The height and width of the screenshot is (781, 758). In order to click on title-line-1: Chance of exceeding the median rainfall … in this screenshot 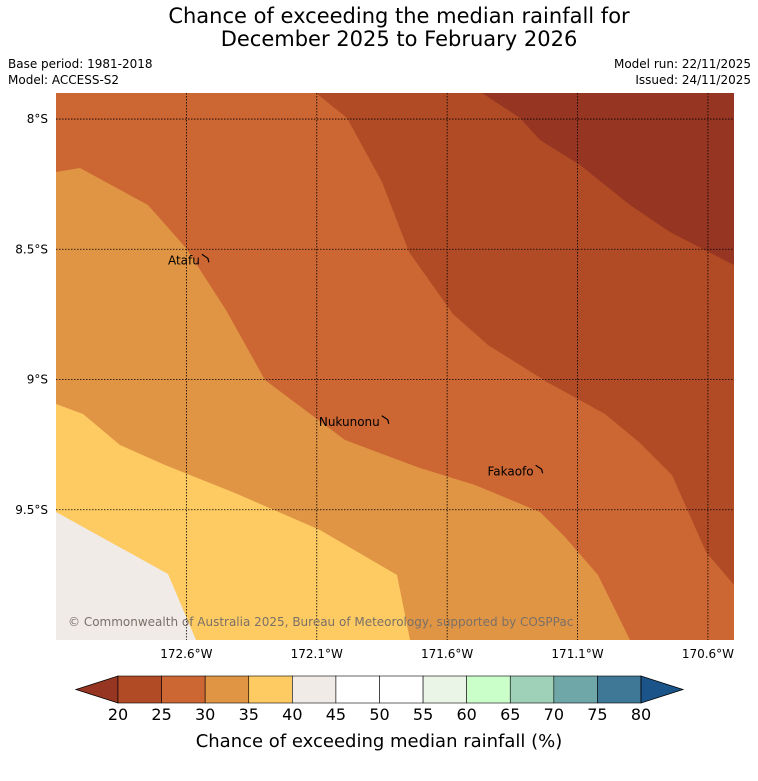, I will do `click(399, 16)`.